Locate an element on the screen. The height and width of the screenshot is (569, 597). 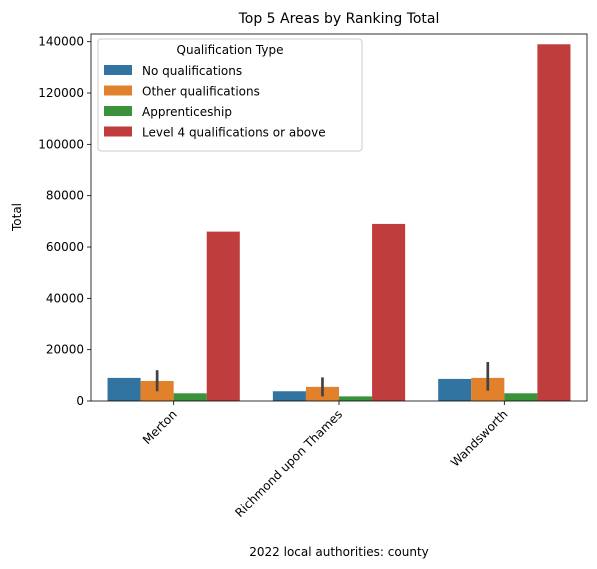
x-axis-label: 2022 local authorities: county is located at coordinates (339, 552).